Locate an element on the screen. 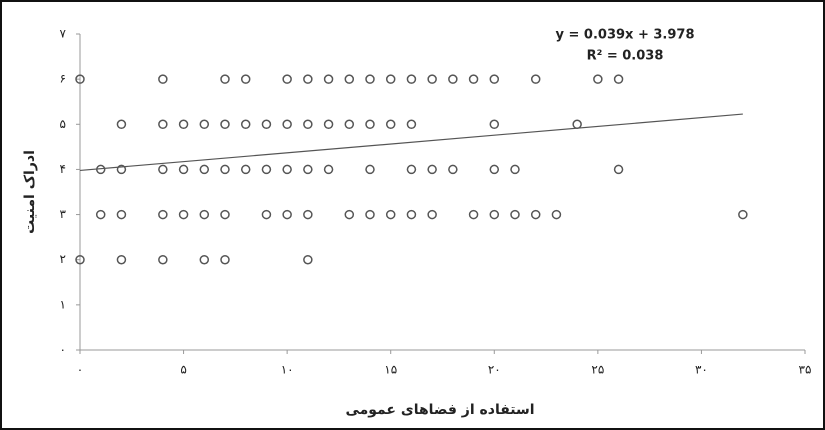  x-tick-label: ۲۰ is located at coordinates (494, 370).